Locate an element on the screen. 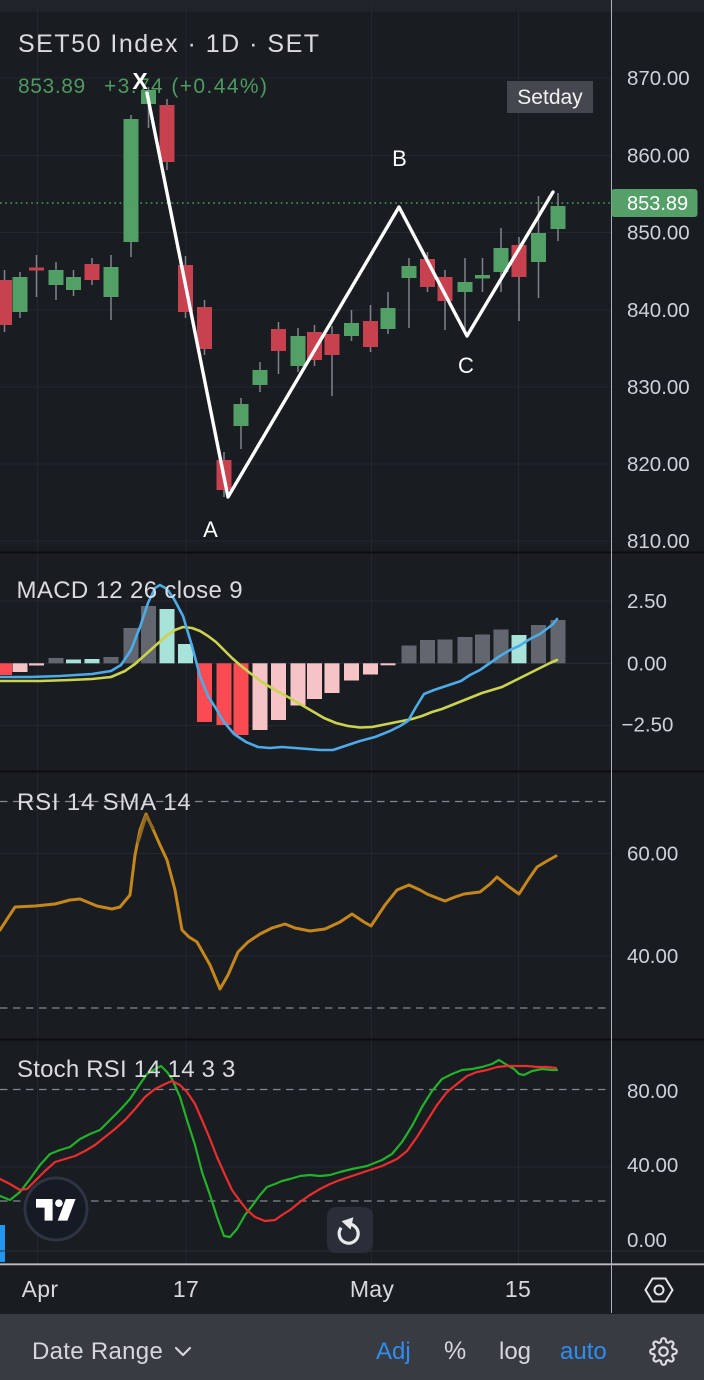  svg-text: B is located at coordinates (399, 158).